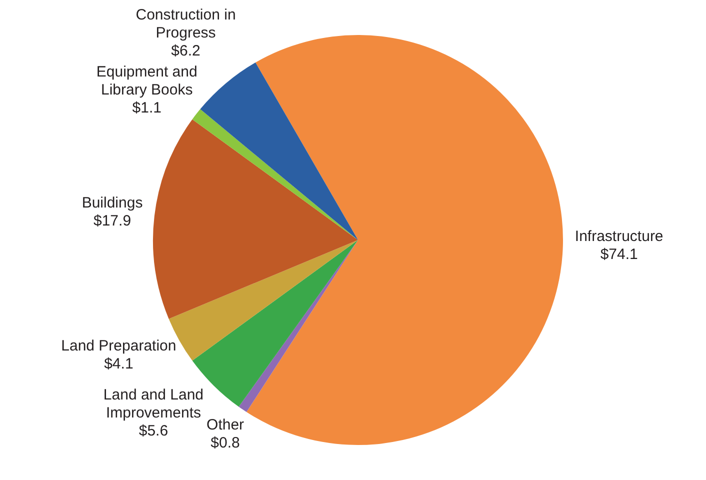 The height and width of the screenshot is (480, 706). I want to click on data-label: $1.1, so click(147, 107).